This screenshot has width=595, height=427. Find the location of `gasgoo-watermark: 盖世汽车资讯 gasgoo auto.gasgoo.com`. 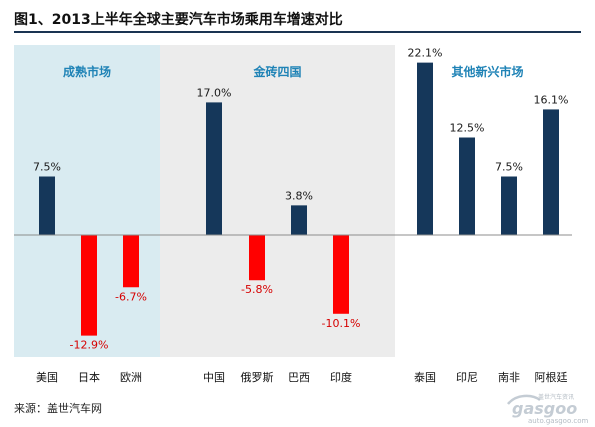

gasgoo-watermark: 盖世汽车资讯 gasgoo auto.gasgoo.com is located at coordinates (547, 409).